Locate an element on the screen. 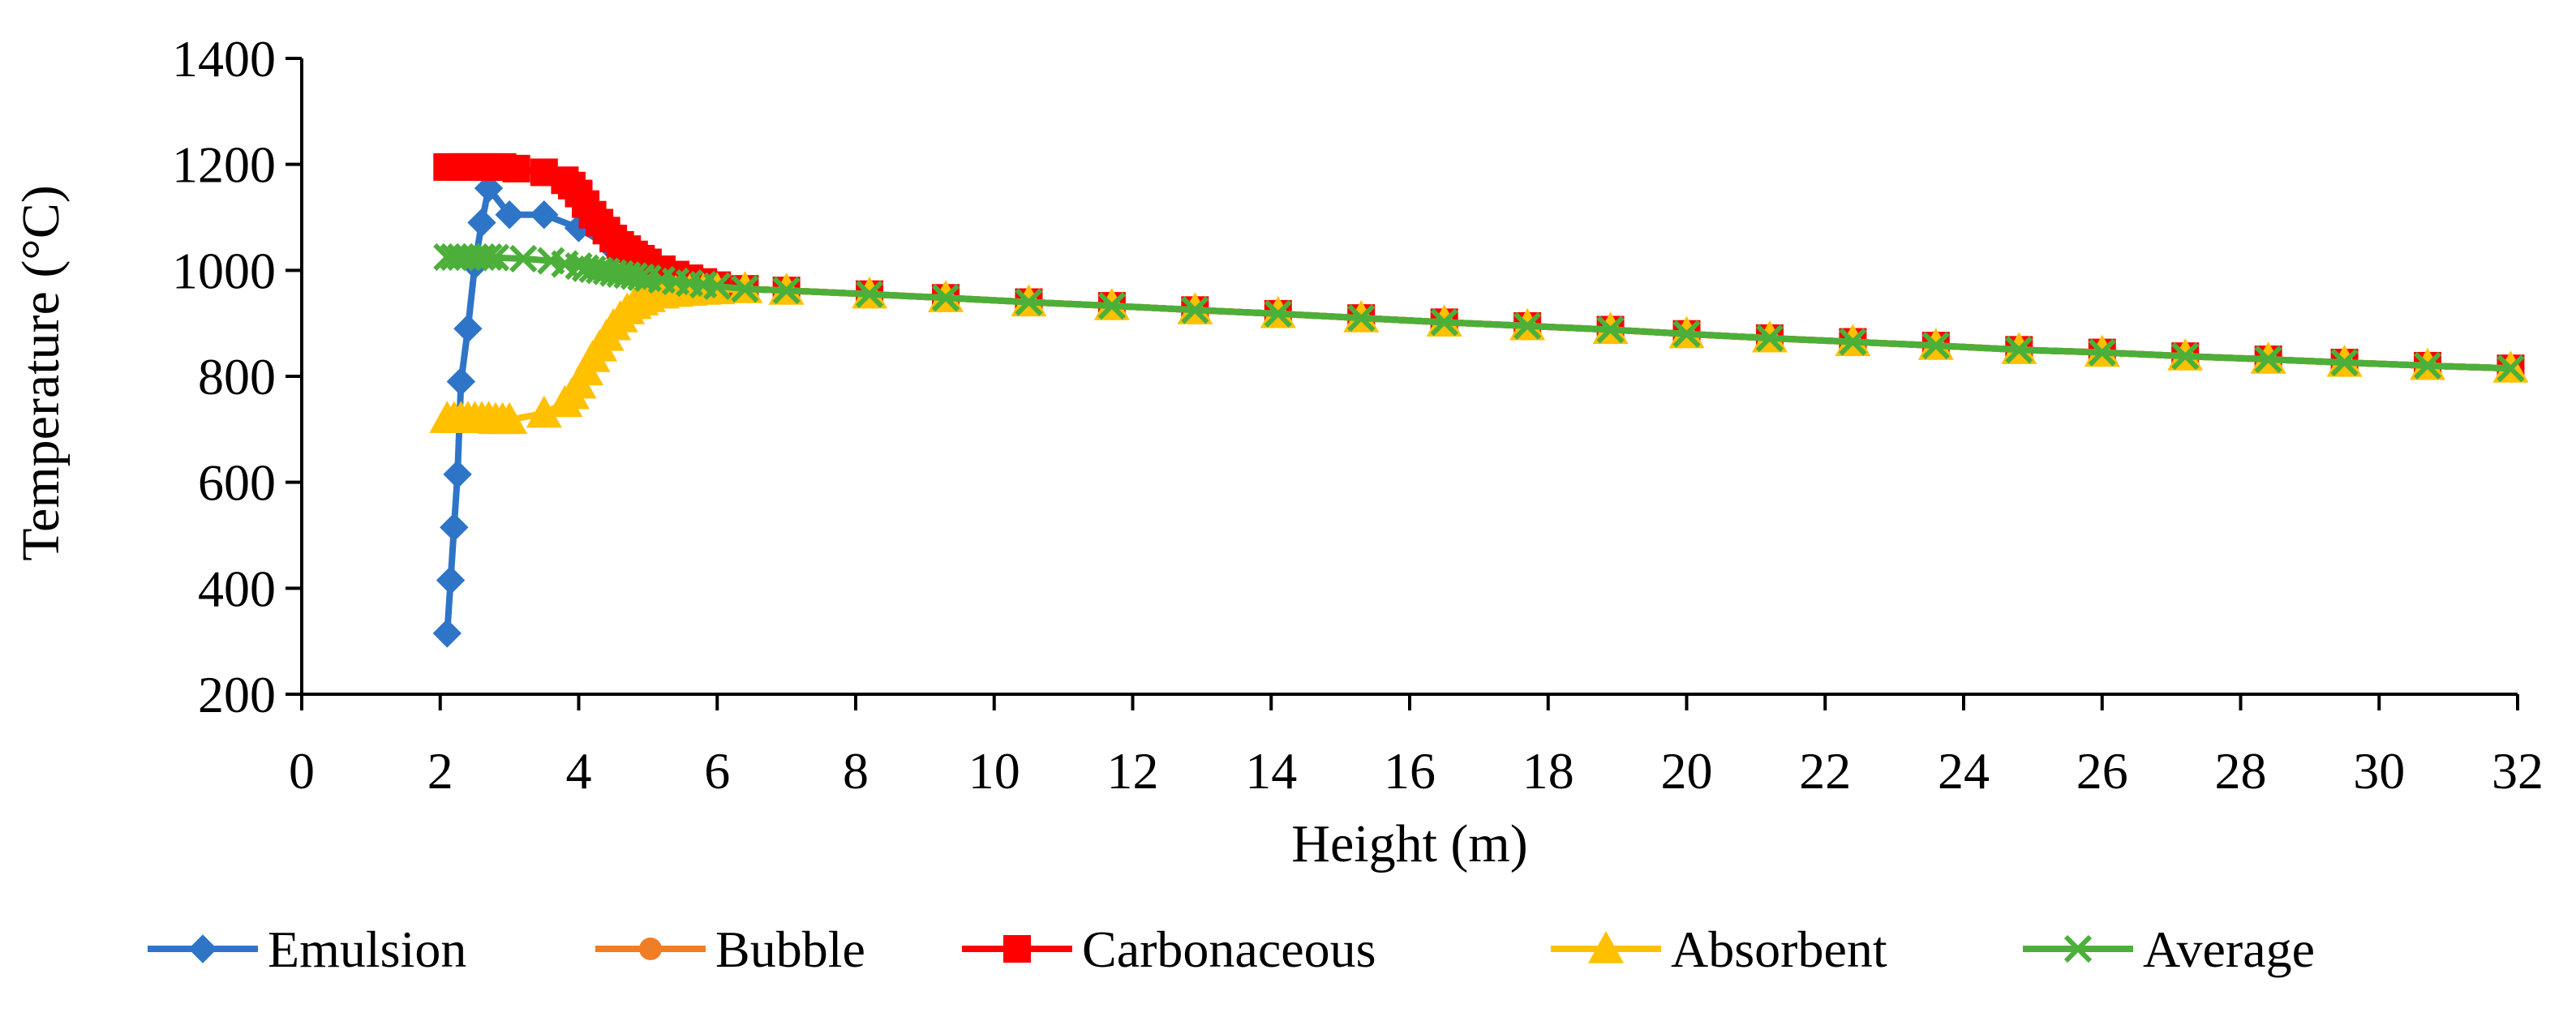 Image resolution: width=2576 pixels, height=1017 pixels. series-absorbent is located at coordinates (1479, 353).